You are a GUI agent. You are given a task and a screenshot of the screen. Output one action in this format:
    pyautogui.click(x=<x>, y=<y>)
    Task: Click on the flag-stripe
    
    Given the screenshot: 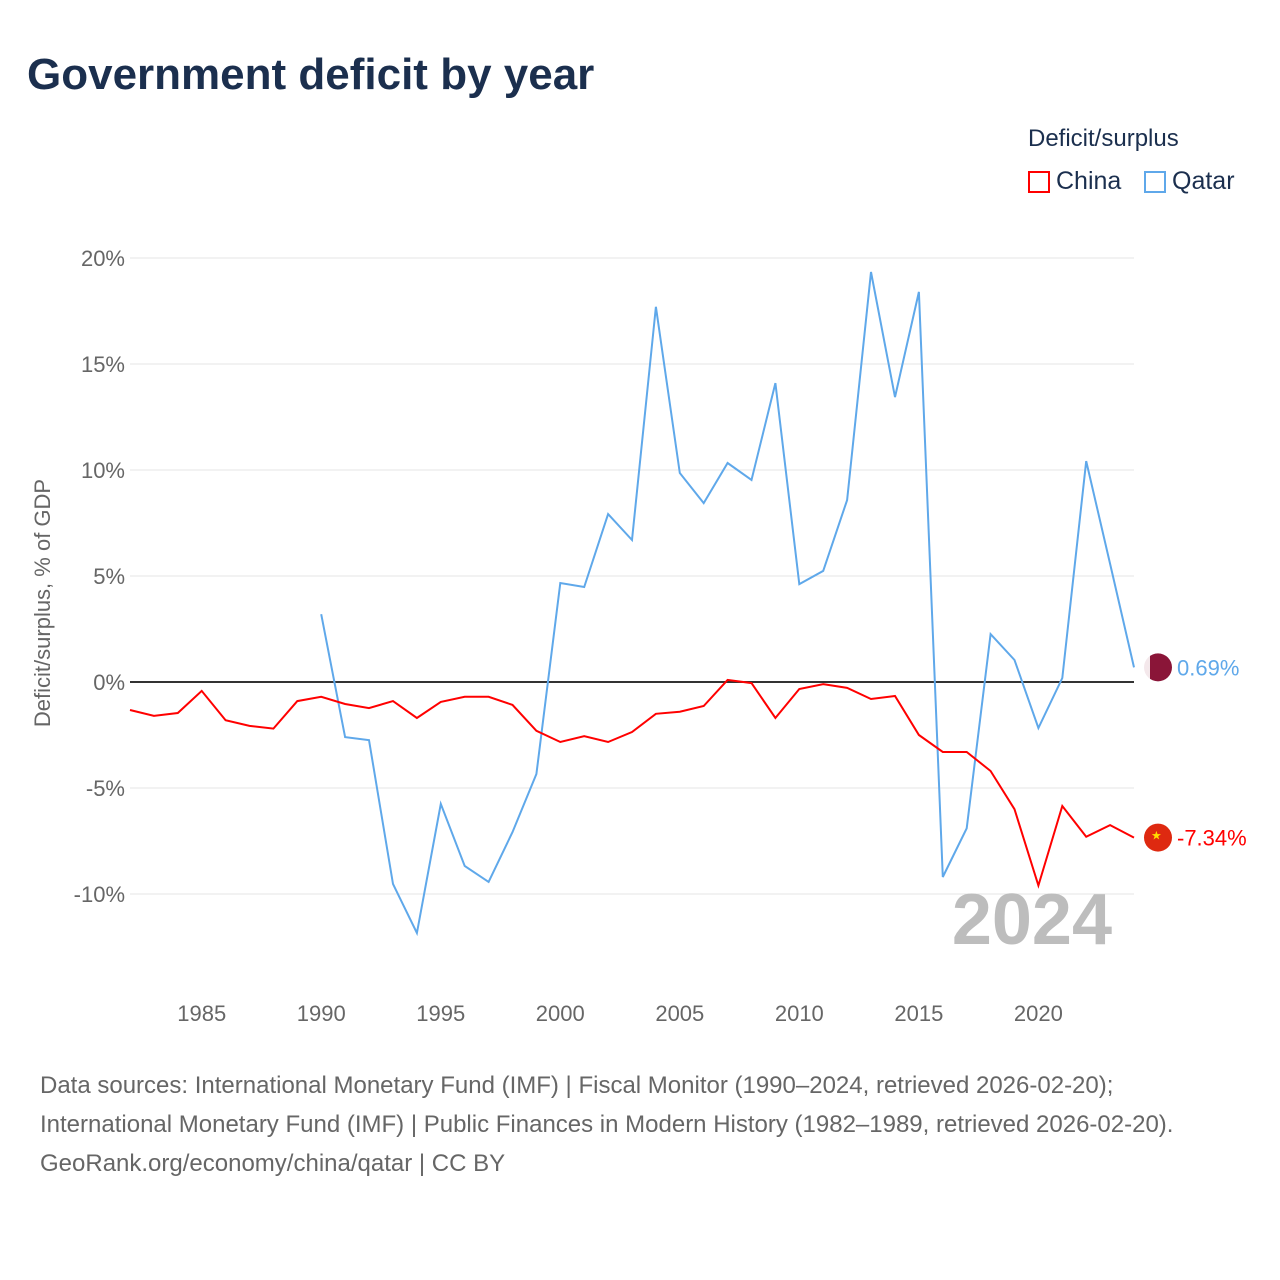 What is the action you would take?
    pyautogui.click(x=1147, y=667)
    